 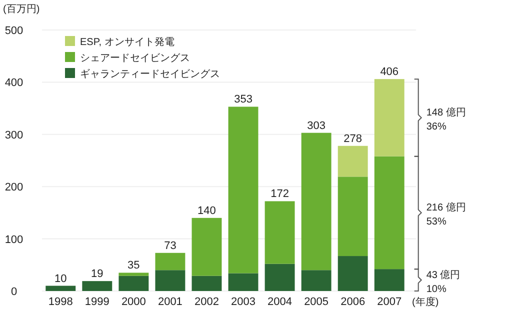 I want to click on x-tick-label: 2002, so click(x=206, y=302).